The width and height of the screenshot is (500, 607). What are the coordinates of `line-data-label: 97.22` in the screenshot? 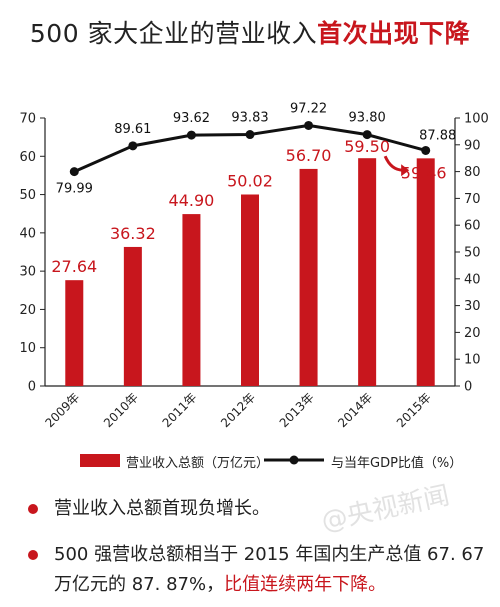 It's located at (308, 108).